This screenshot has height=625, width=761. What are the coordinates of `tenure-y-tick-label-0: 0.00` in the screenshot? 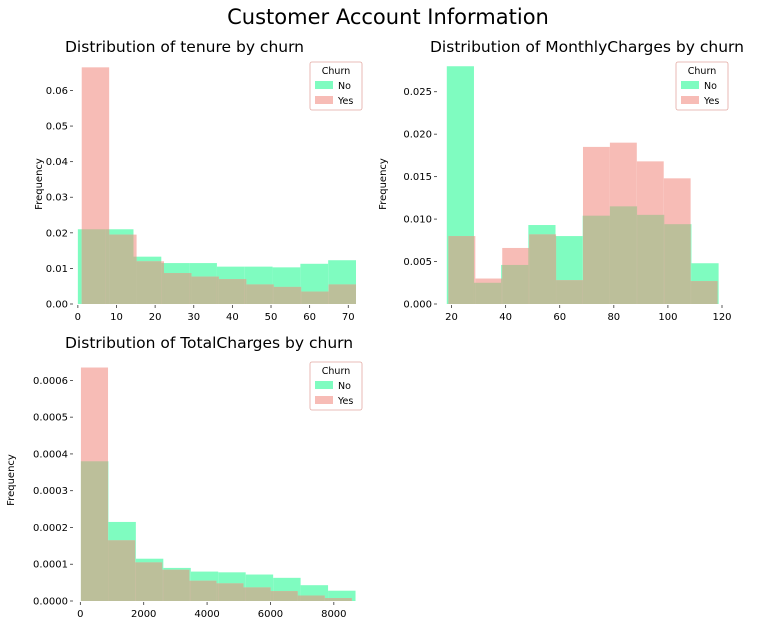 It's located at (57, 305).